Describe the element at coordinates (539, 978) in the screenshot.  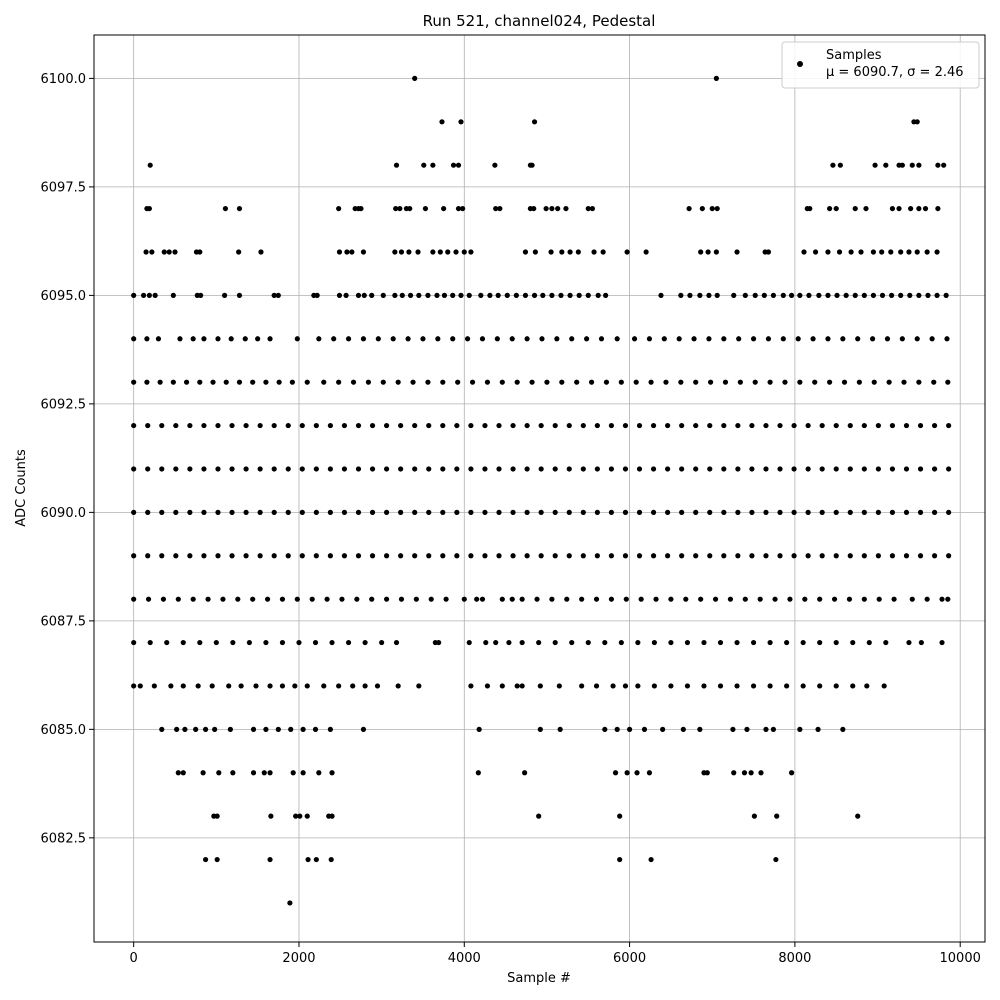
I see `x-axis-label: Sample #` at that location.